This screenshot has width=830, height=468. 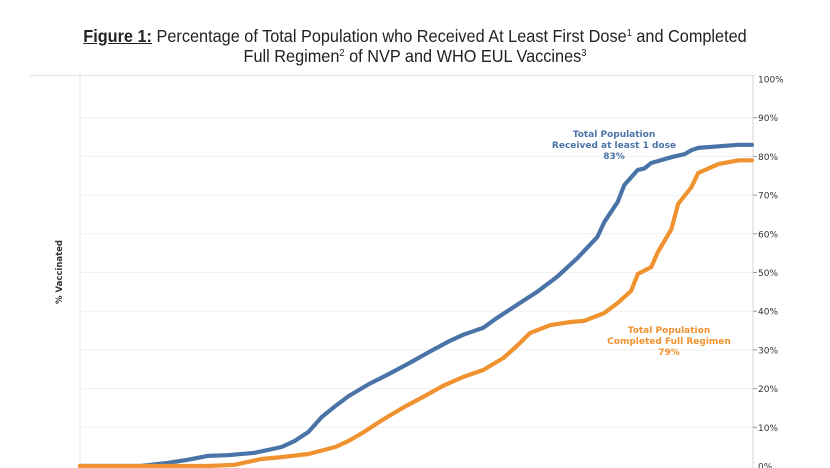 I want to click on y-tick-label: 100%, so click(x=771, y=81).